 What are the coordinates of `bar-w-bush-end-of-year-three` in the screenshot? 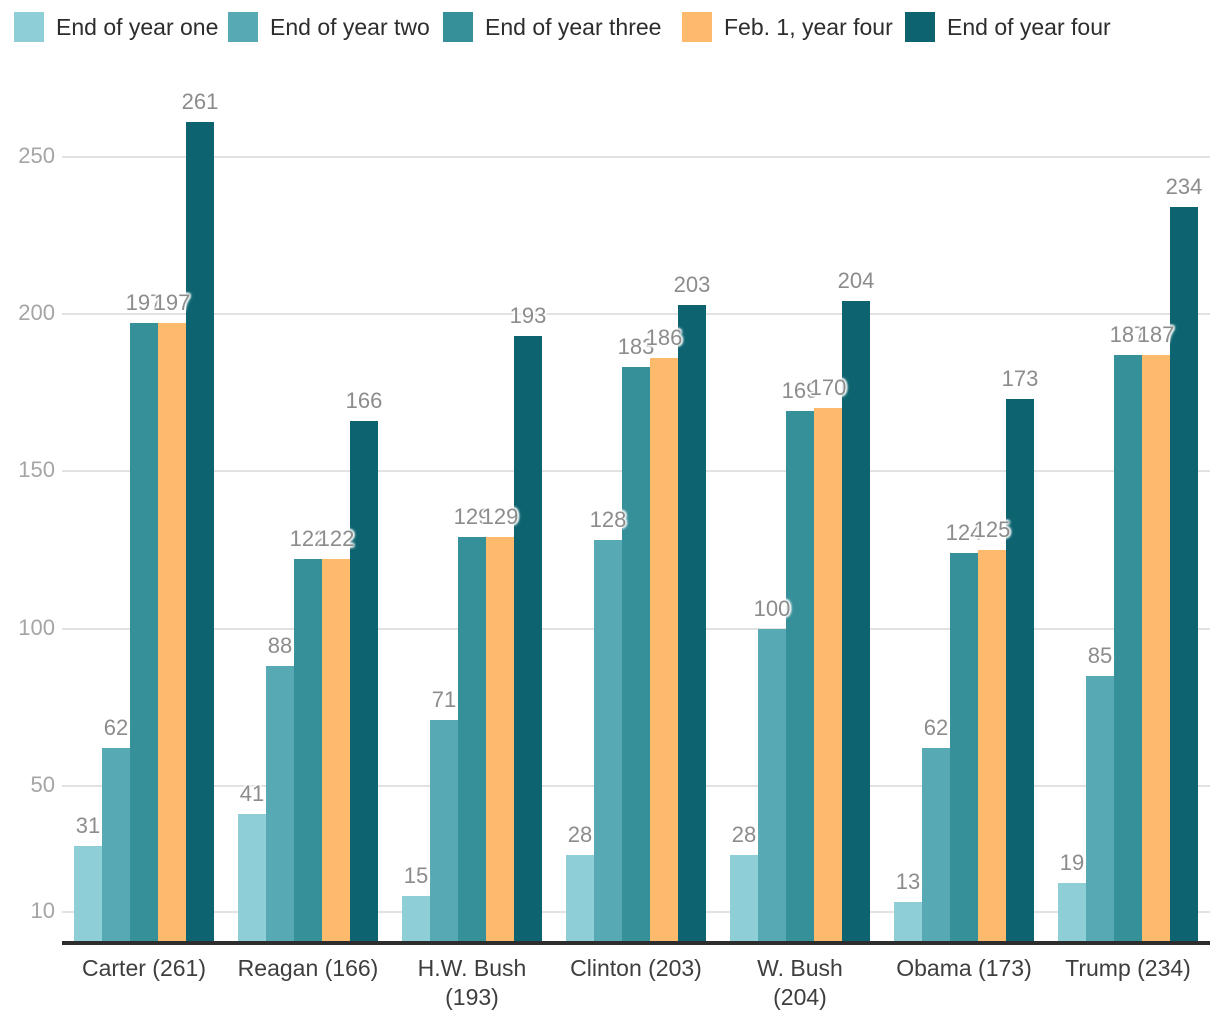 It's located at (800, 677).